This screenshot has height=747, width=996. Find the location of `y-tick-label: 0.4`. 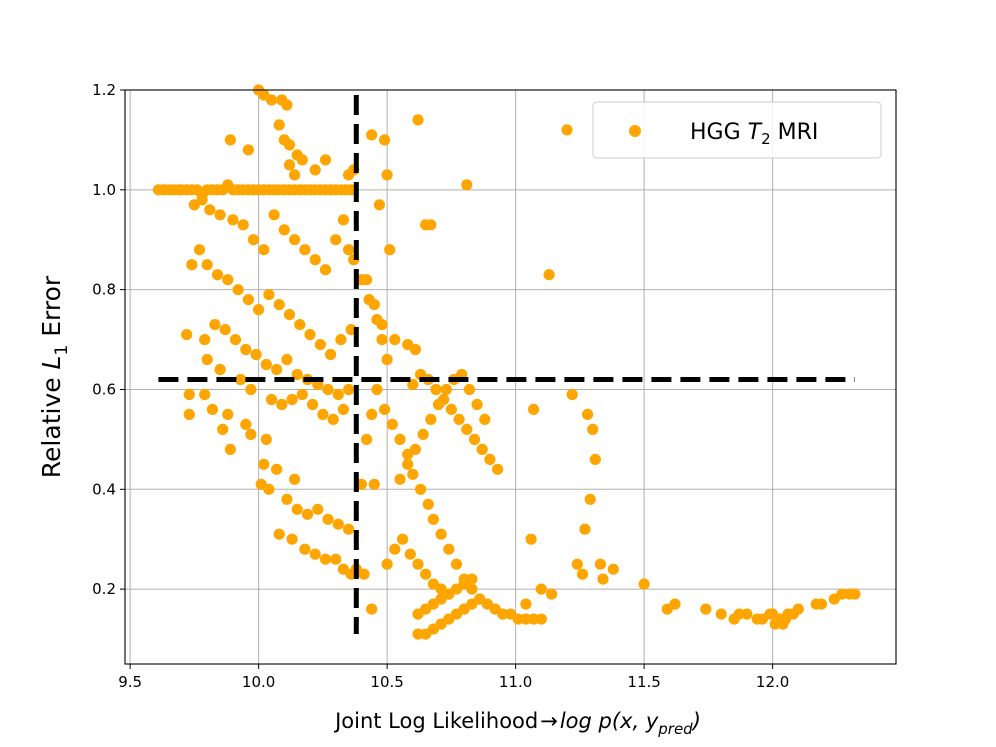

y-tick-label: 0.4 is located at coordinates (104, 489).